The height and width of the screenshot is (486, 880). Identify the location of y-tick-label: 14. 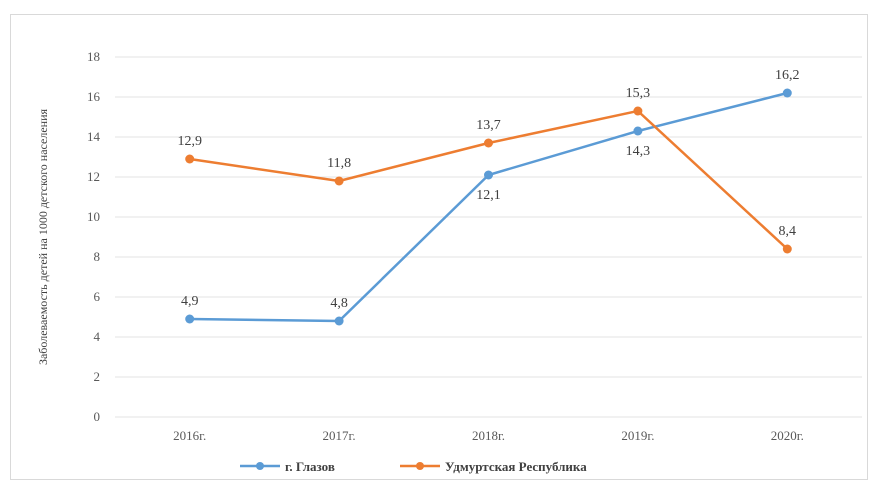
(94, 136).